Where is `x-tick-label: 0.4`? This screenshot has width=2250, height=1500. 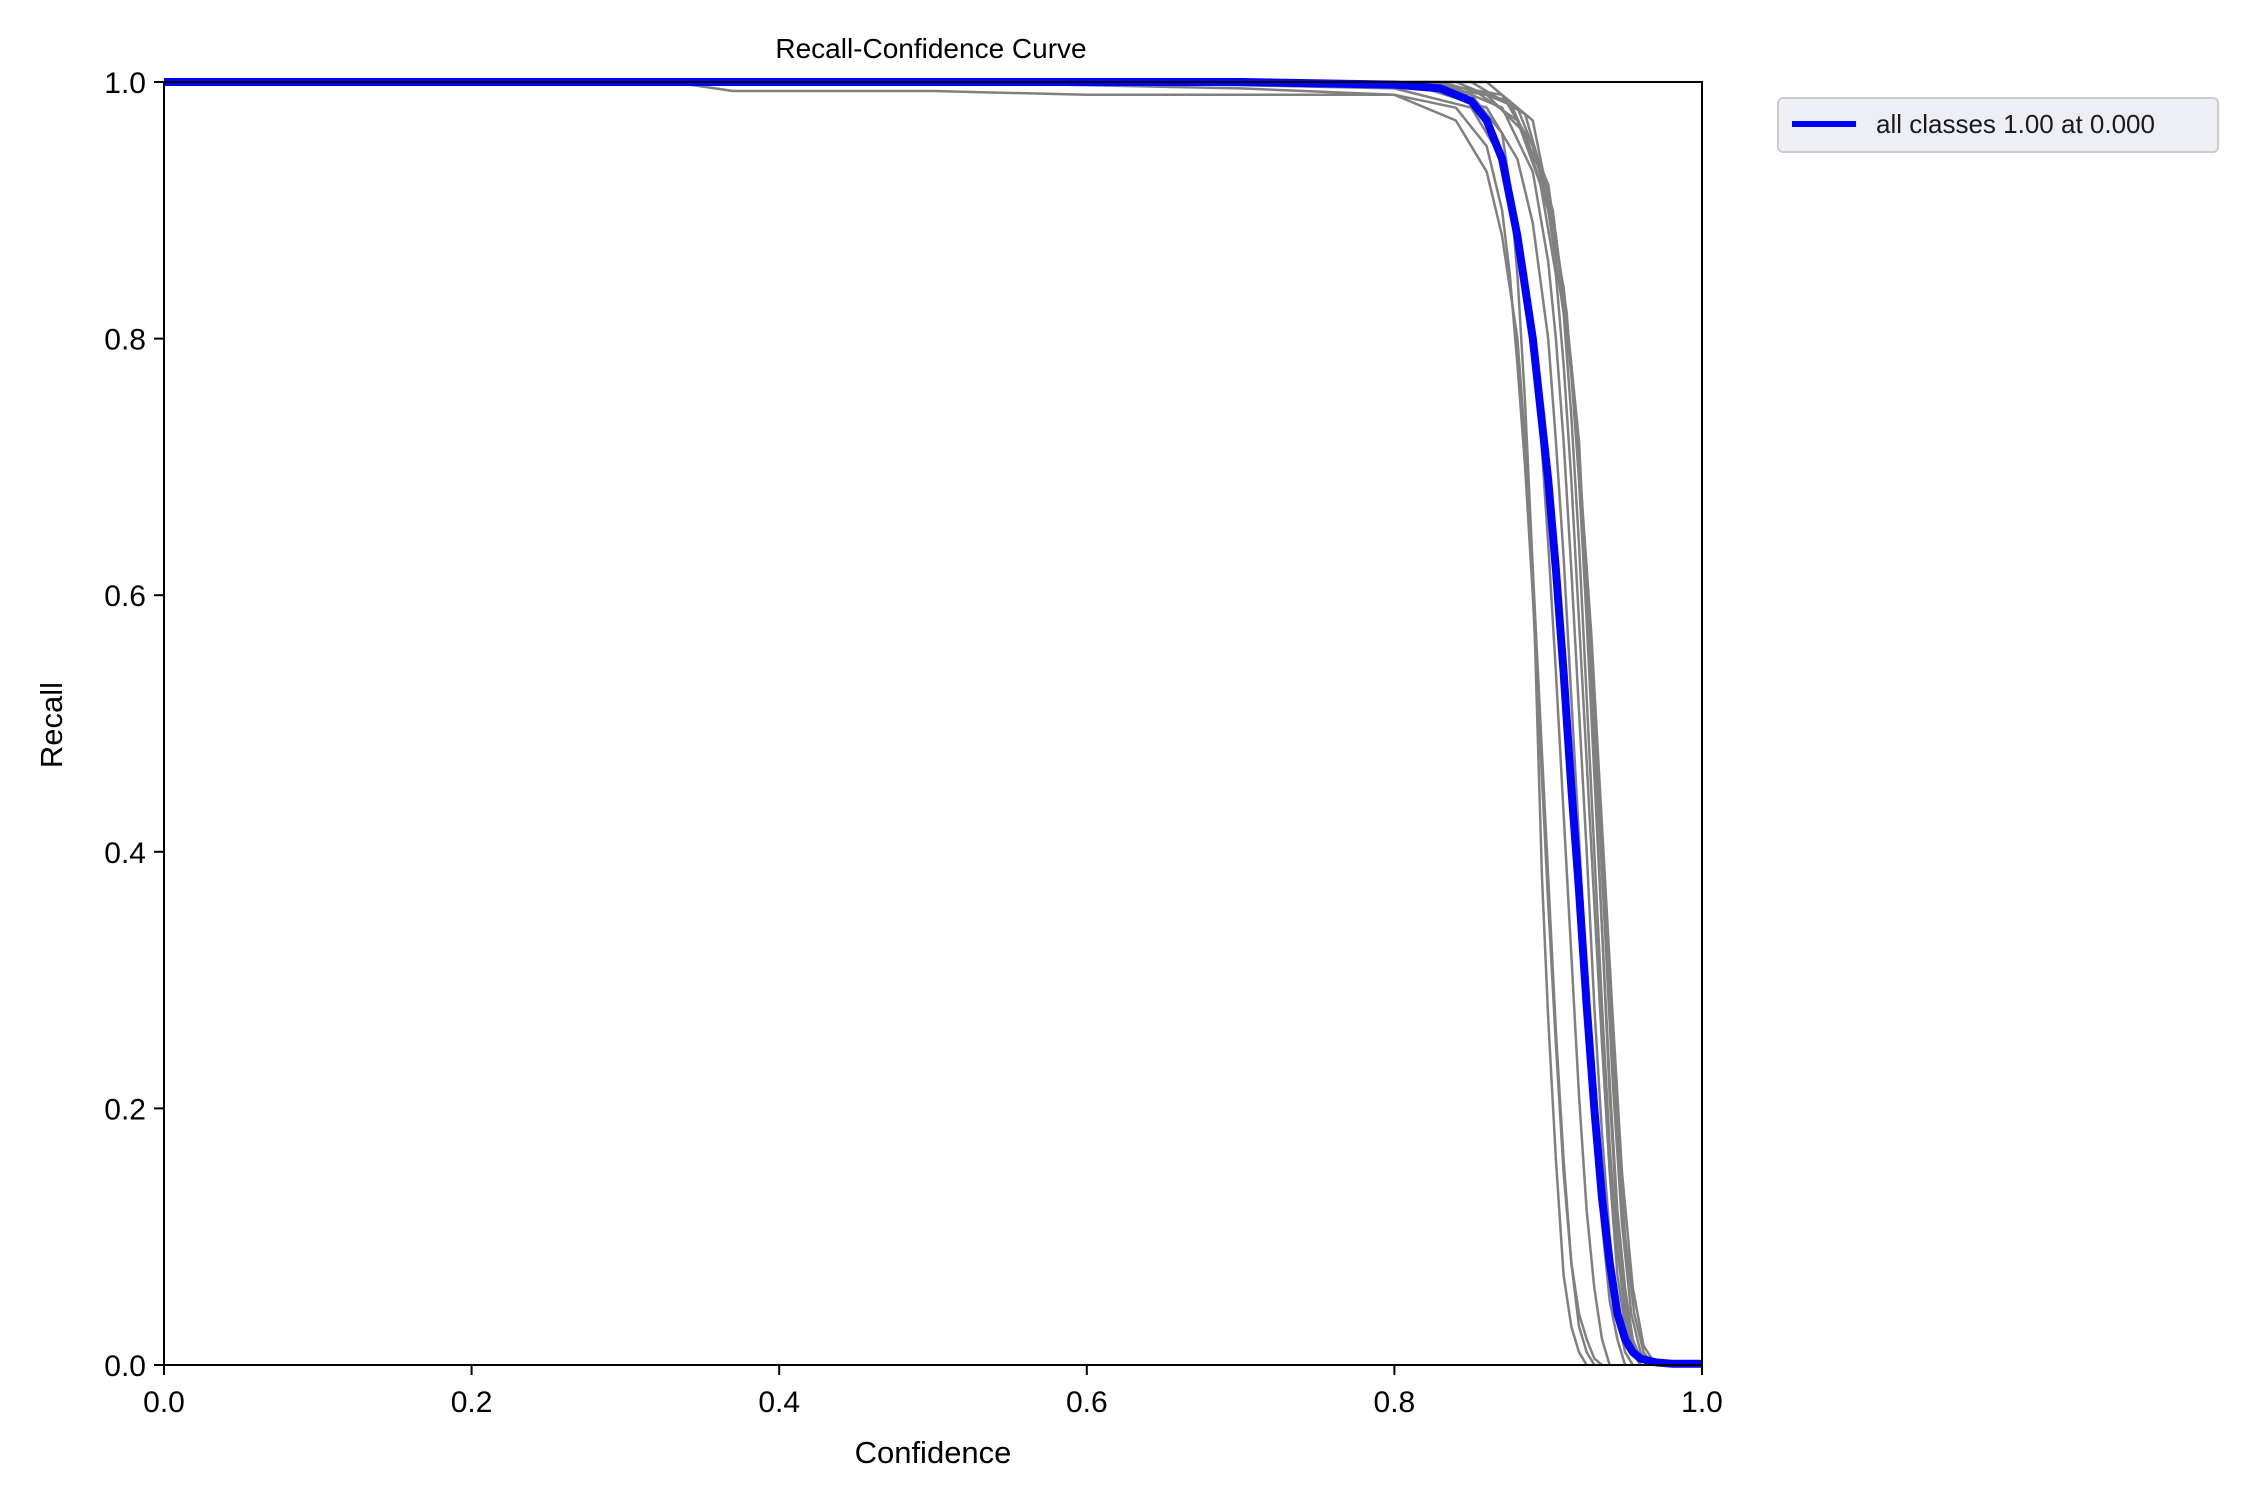
x-tick-label: 0.4 is located at coordinates (779, 1402).